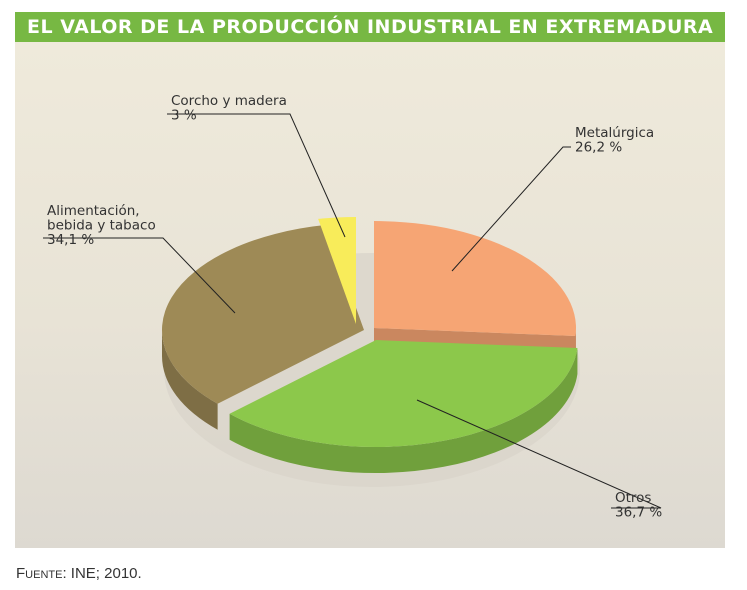 The width and height of the screenshot is (747, 590). I want to click on source-label: Fuente, so click(39, 573).